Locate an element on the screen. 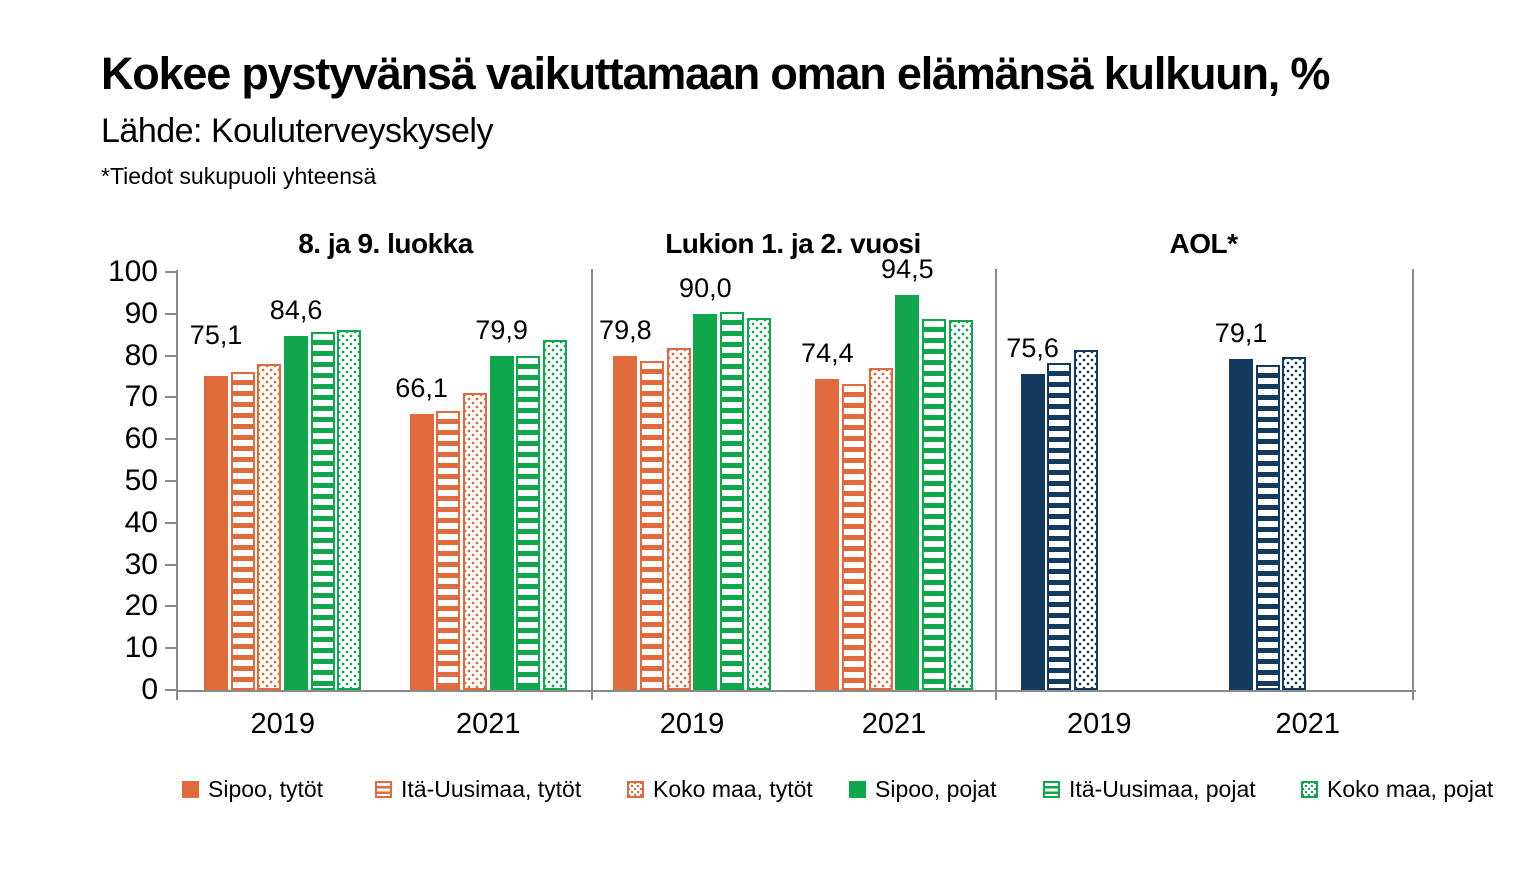  x-axis-line is located at coordinates (796, 691).